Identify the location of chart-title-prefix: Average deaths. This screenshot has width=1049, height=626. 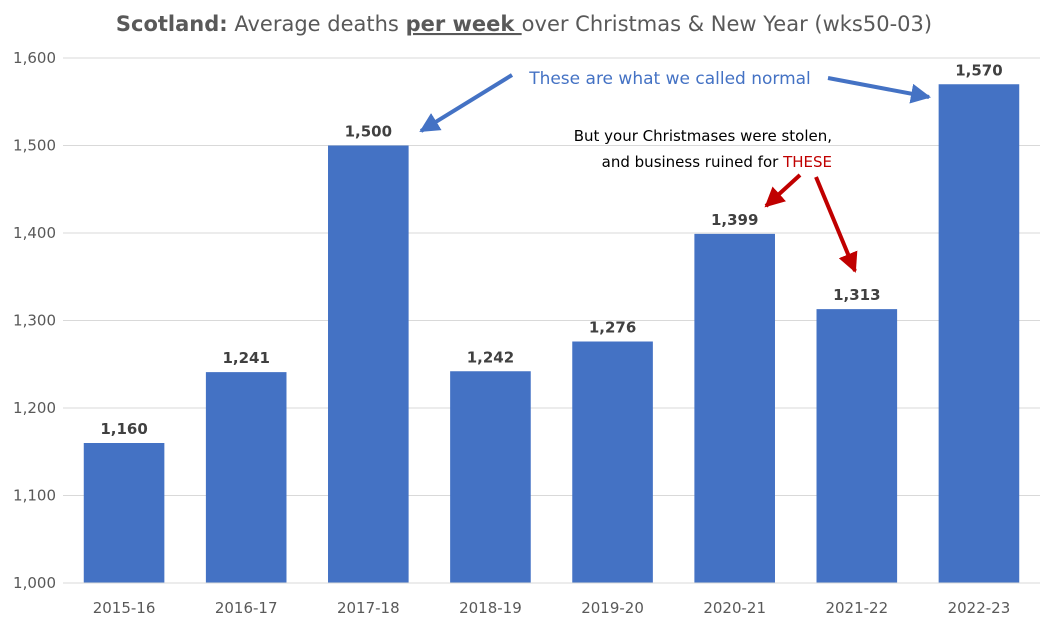
(317, 24).